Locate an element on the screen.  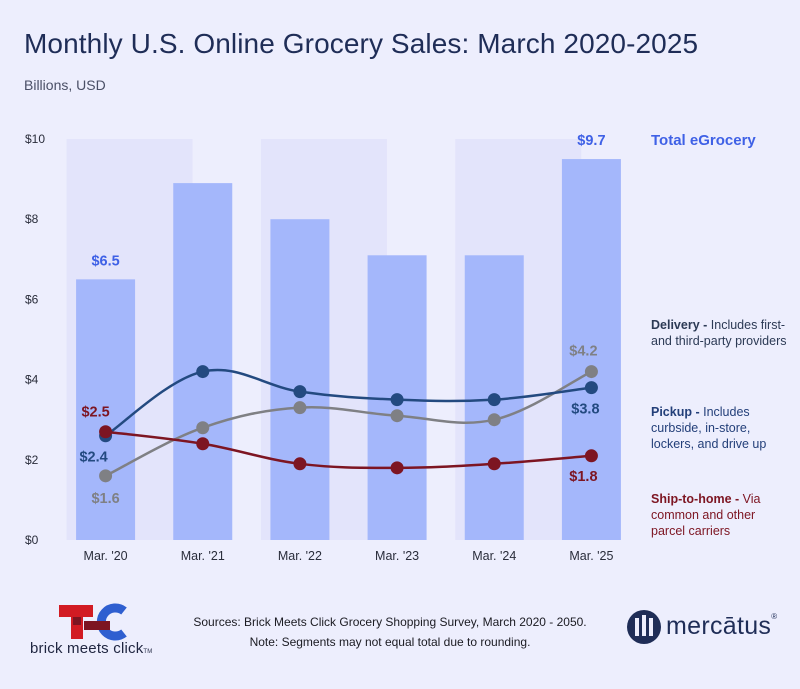
x-tick-label: Mar. '23 is located at coordinates (397, 556).